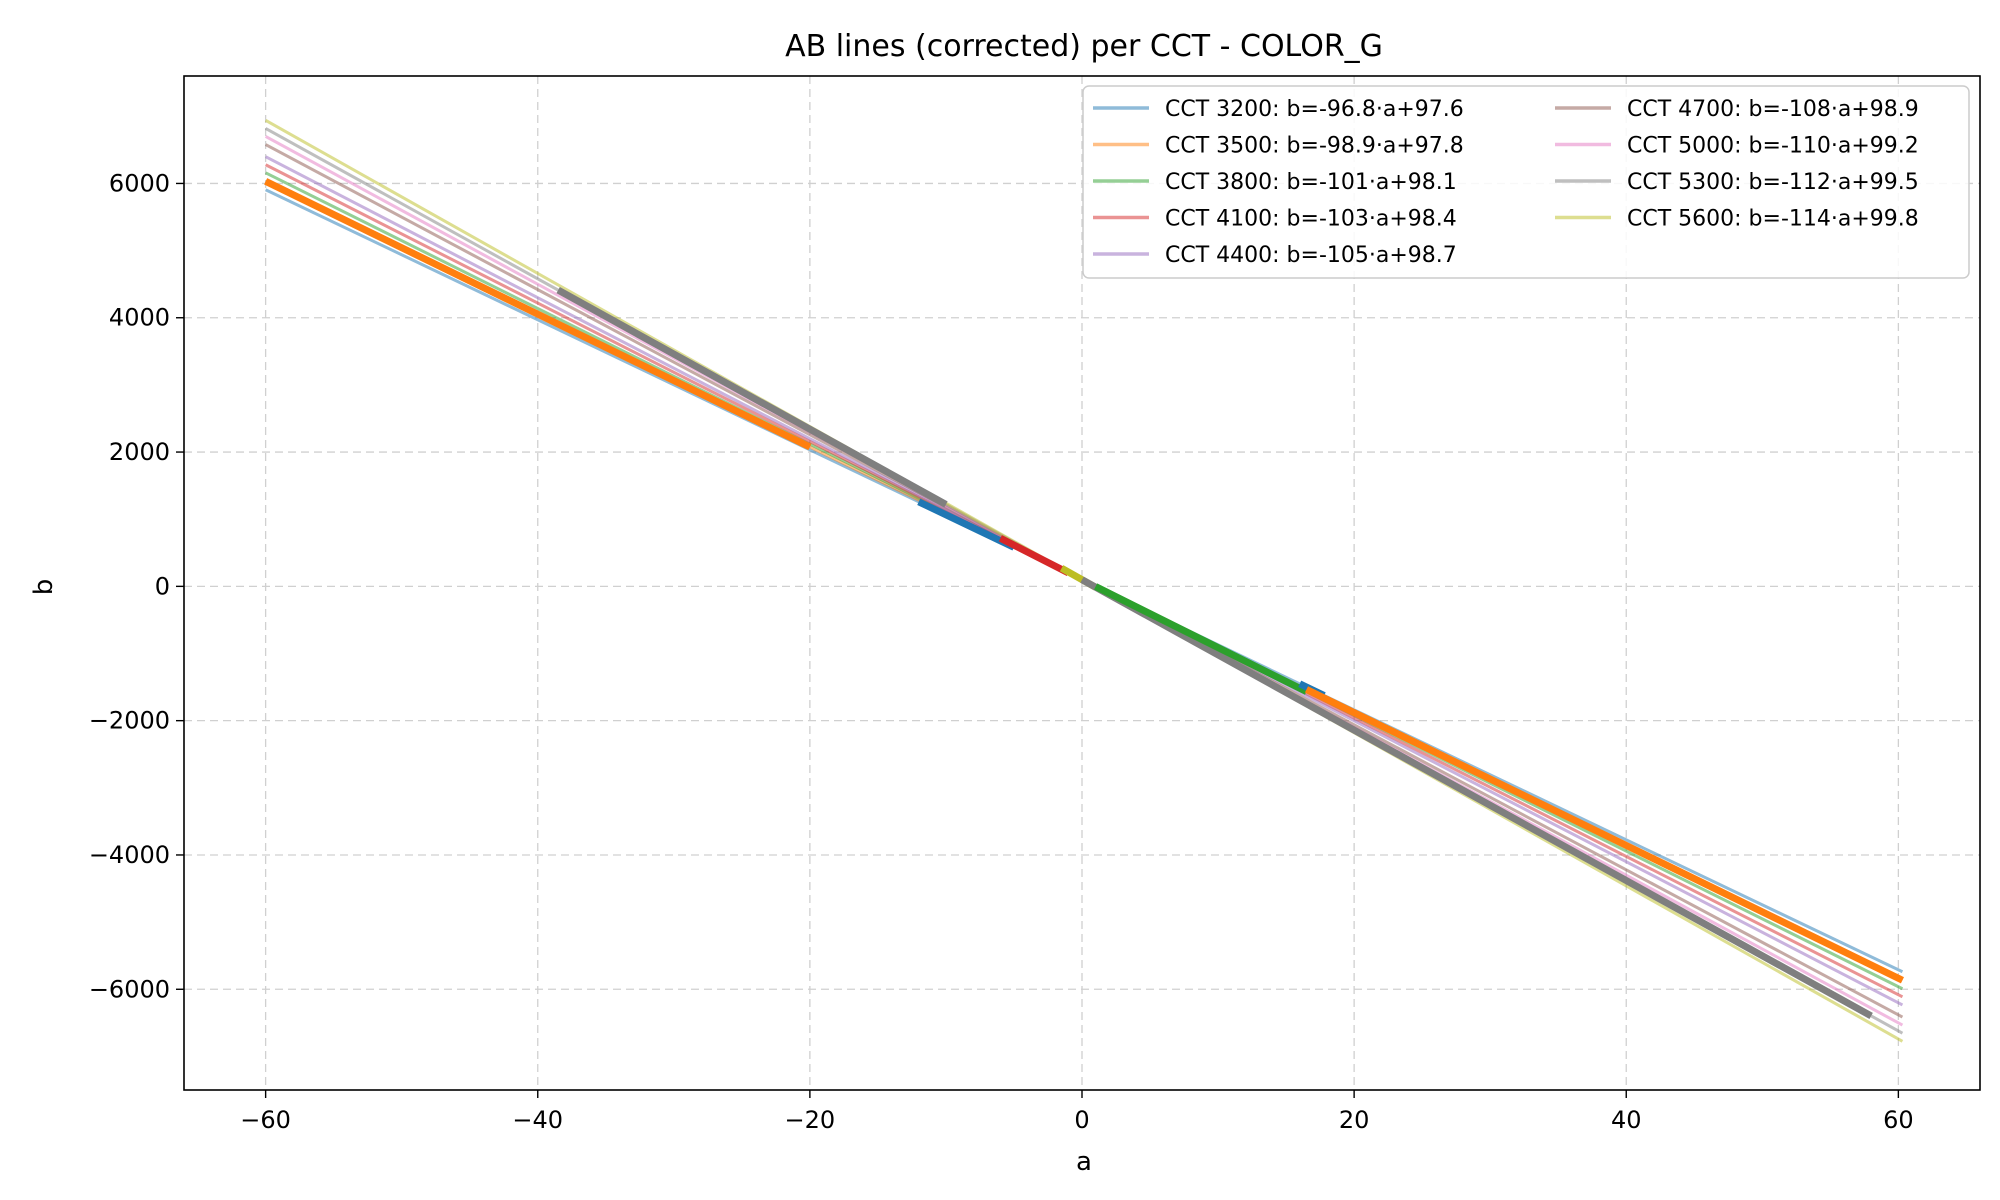 Image resolution: width=2000 pixels, height=1200 pixels. Describe the element at coordinates (265, 1120) in the screenshot. I see `x-tick-label: −60` at that location.